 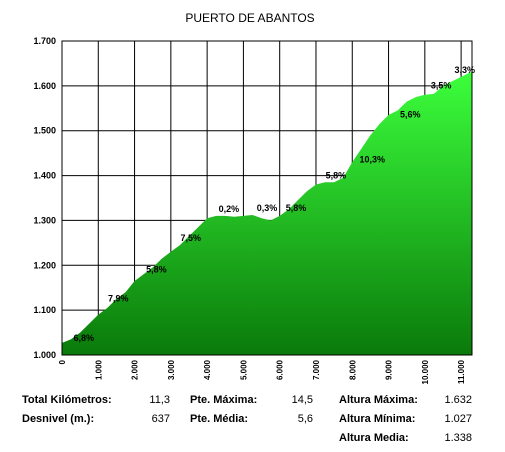 I want to click on segment-gradient-label: 0,3%, so click(x=267, y=208).